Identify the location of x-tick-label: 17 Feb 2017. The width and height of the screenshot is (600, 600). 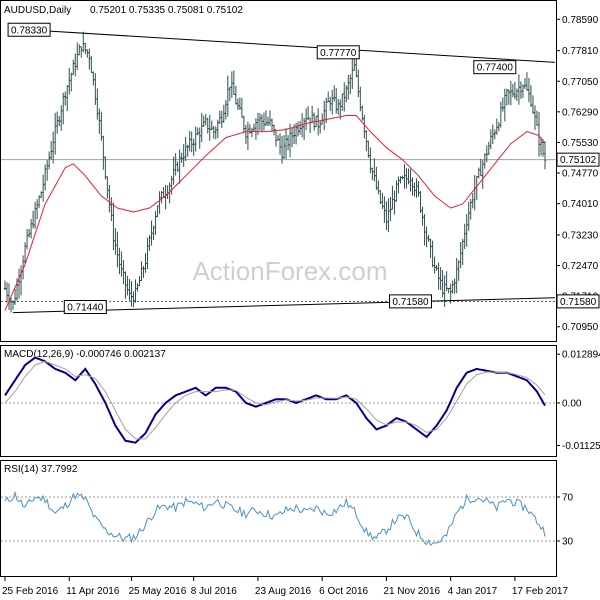
(540, 591).